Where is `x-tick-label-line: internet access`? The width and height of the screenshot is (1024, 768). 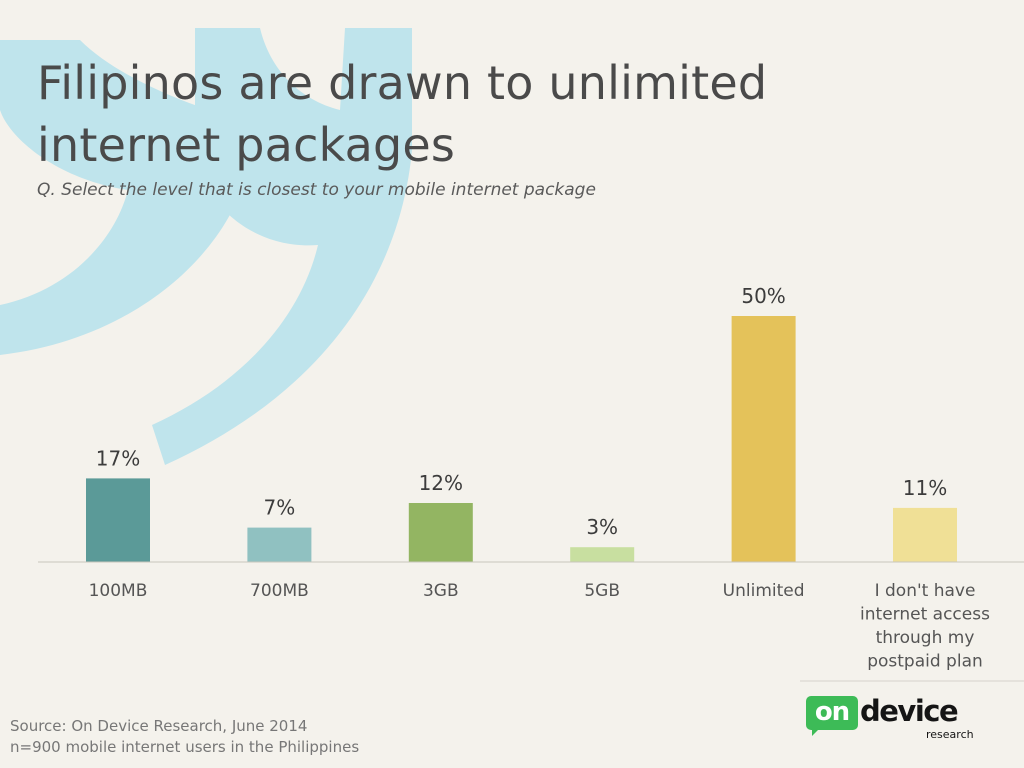
x-tick-label-line: internet access is located at coordinates (925, 615).